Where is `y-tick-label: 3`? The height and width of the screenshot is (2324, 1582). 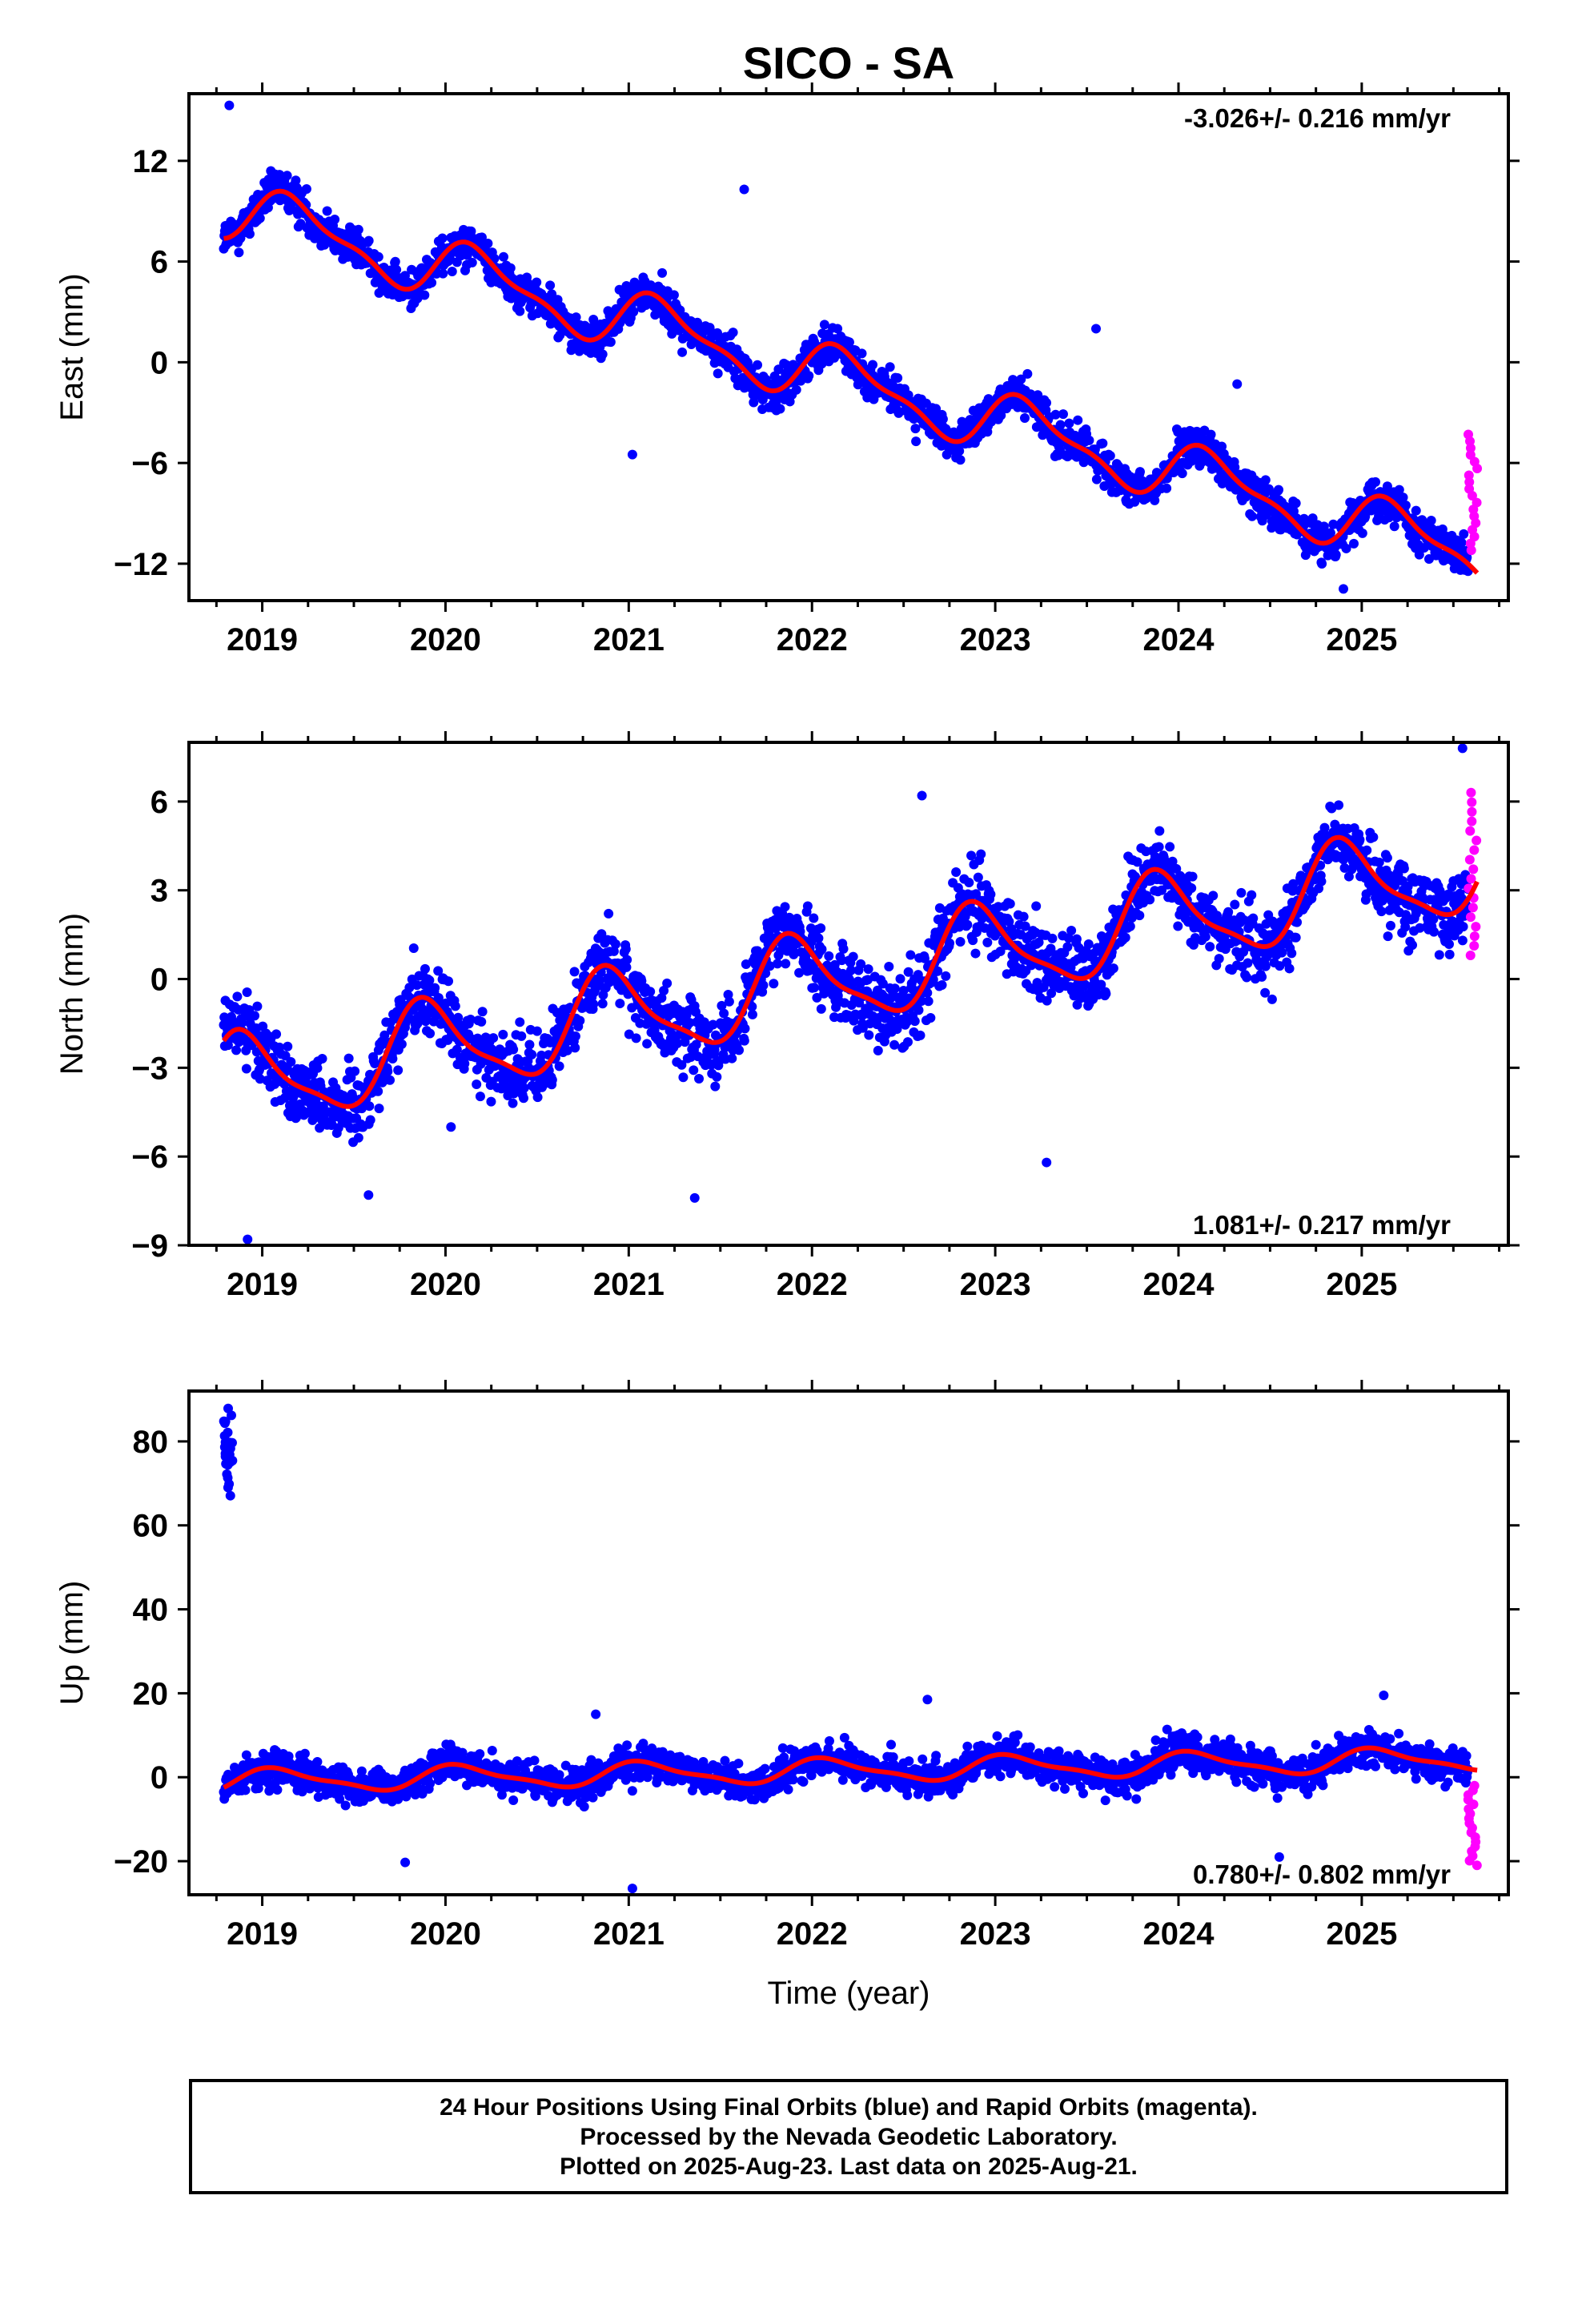 y-tick-label: 3 is located at coordinates (159, 892).